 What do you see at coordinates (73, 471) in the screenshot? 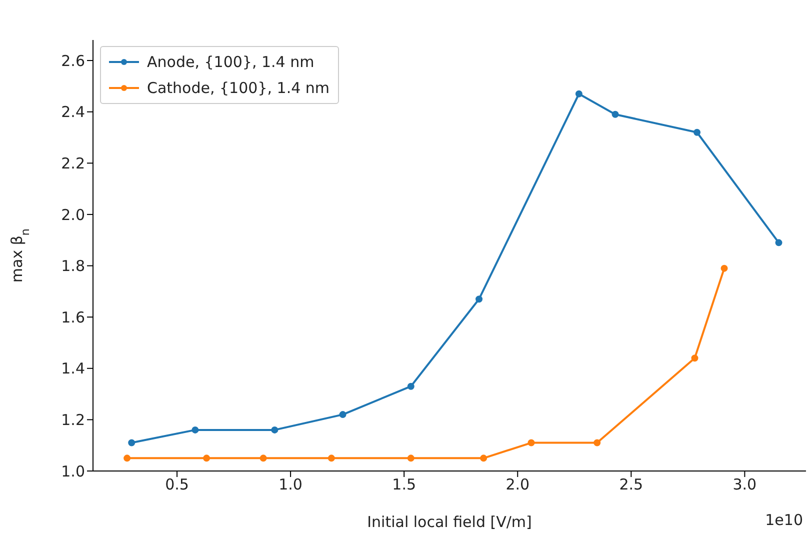
I see `y-tick-label: 1.0` at bounding box center [73, 471].